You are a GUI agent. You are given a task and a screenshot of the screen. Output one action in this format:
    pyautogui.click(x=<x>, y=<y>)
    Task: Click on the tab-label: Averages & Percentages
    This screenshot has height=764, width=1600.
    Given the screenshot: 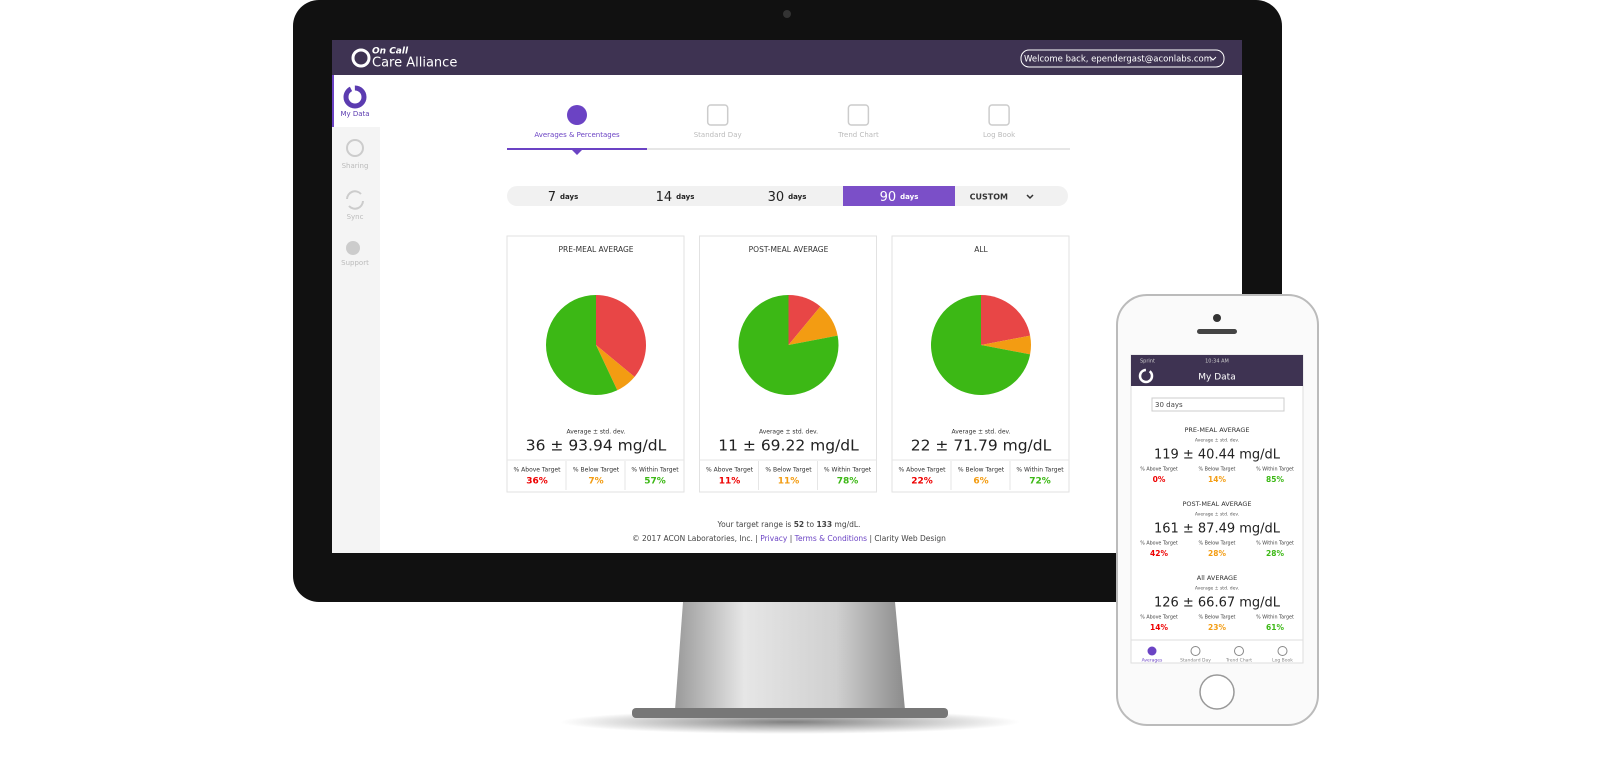 What is the action you would take?
    pyautogui.click(x=577, y=135)
    